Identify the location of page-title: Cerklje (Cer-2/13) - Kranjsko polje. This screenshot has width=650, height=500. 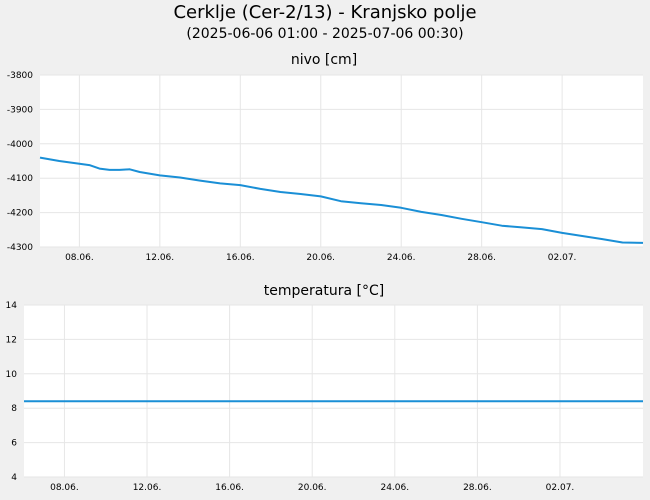
(325, 12).